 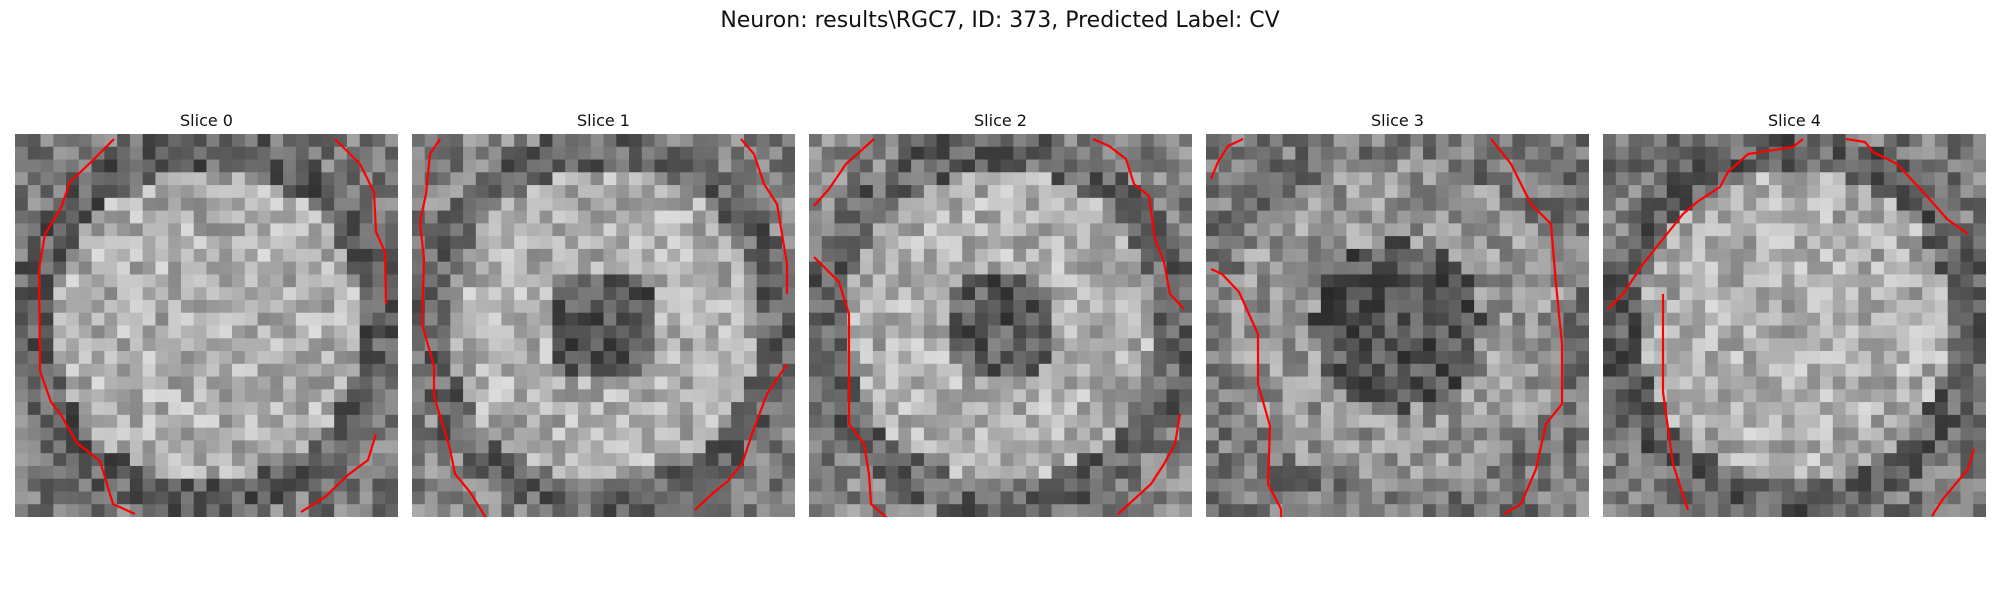 I want to click on slice-3-image, so click(x=1397, y=325).